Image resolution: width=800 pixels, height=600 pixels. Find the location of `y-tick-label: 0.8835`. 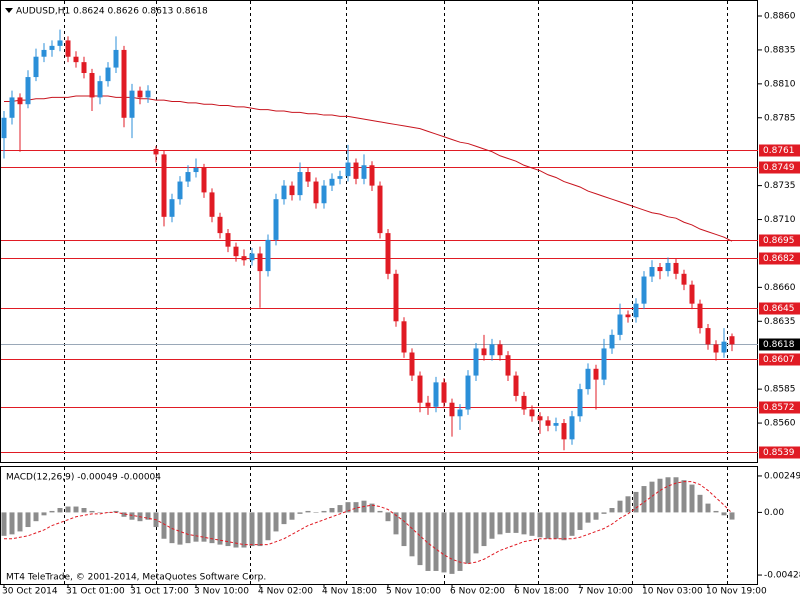

y-tick-label: 0.8835 is located at coordinates (780, 50).